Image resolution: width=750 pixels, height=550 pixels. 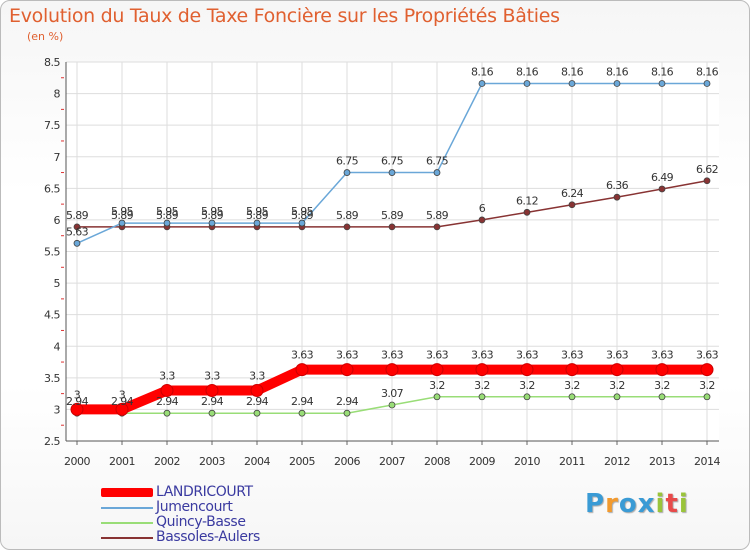 What do you see at coordinates (52, 252) in the screenshot?
I see `y-tick-label: 5.5` at bounding box center [52, 252].